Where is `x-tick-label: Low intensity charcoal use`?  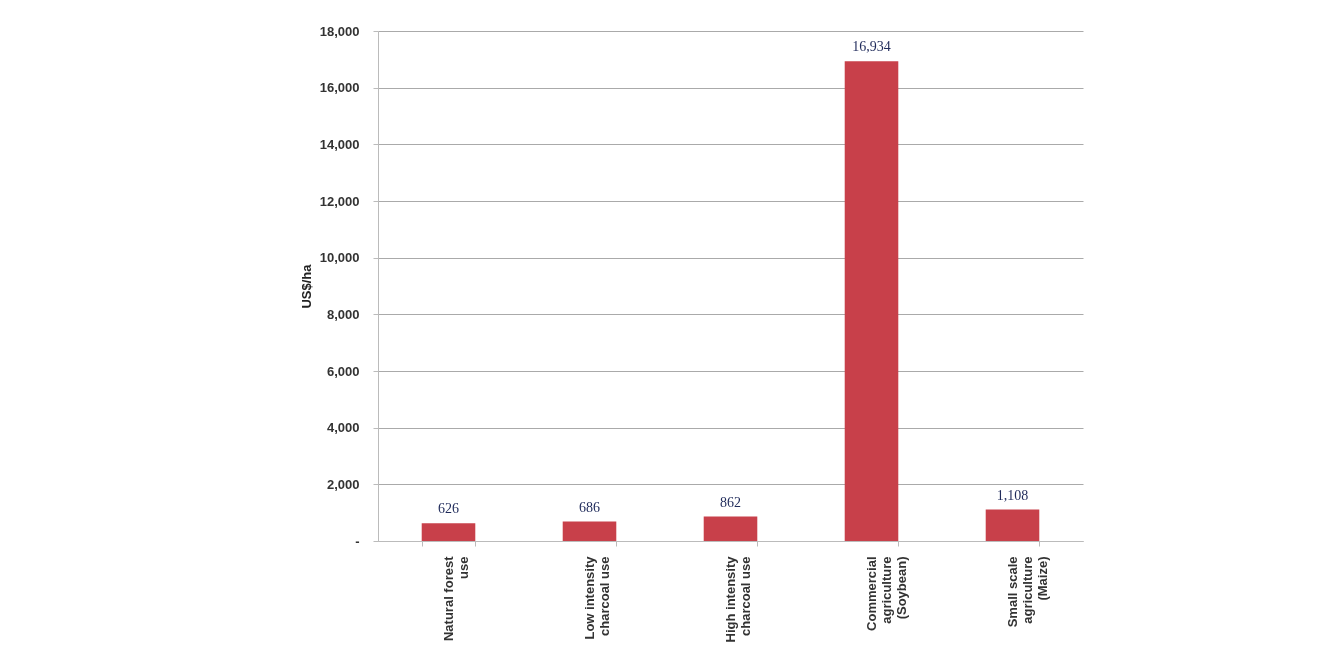 x-tick-label: Low intensity charcoal use is located at coordinates (597, 597).